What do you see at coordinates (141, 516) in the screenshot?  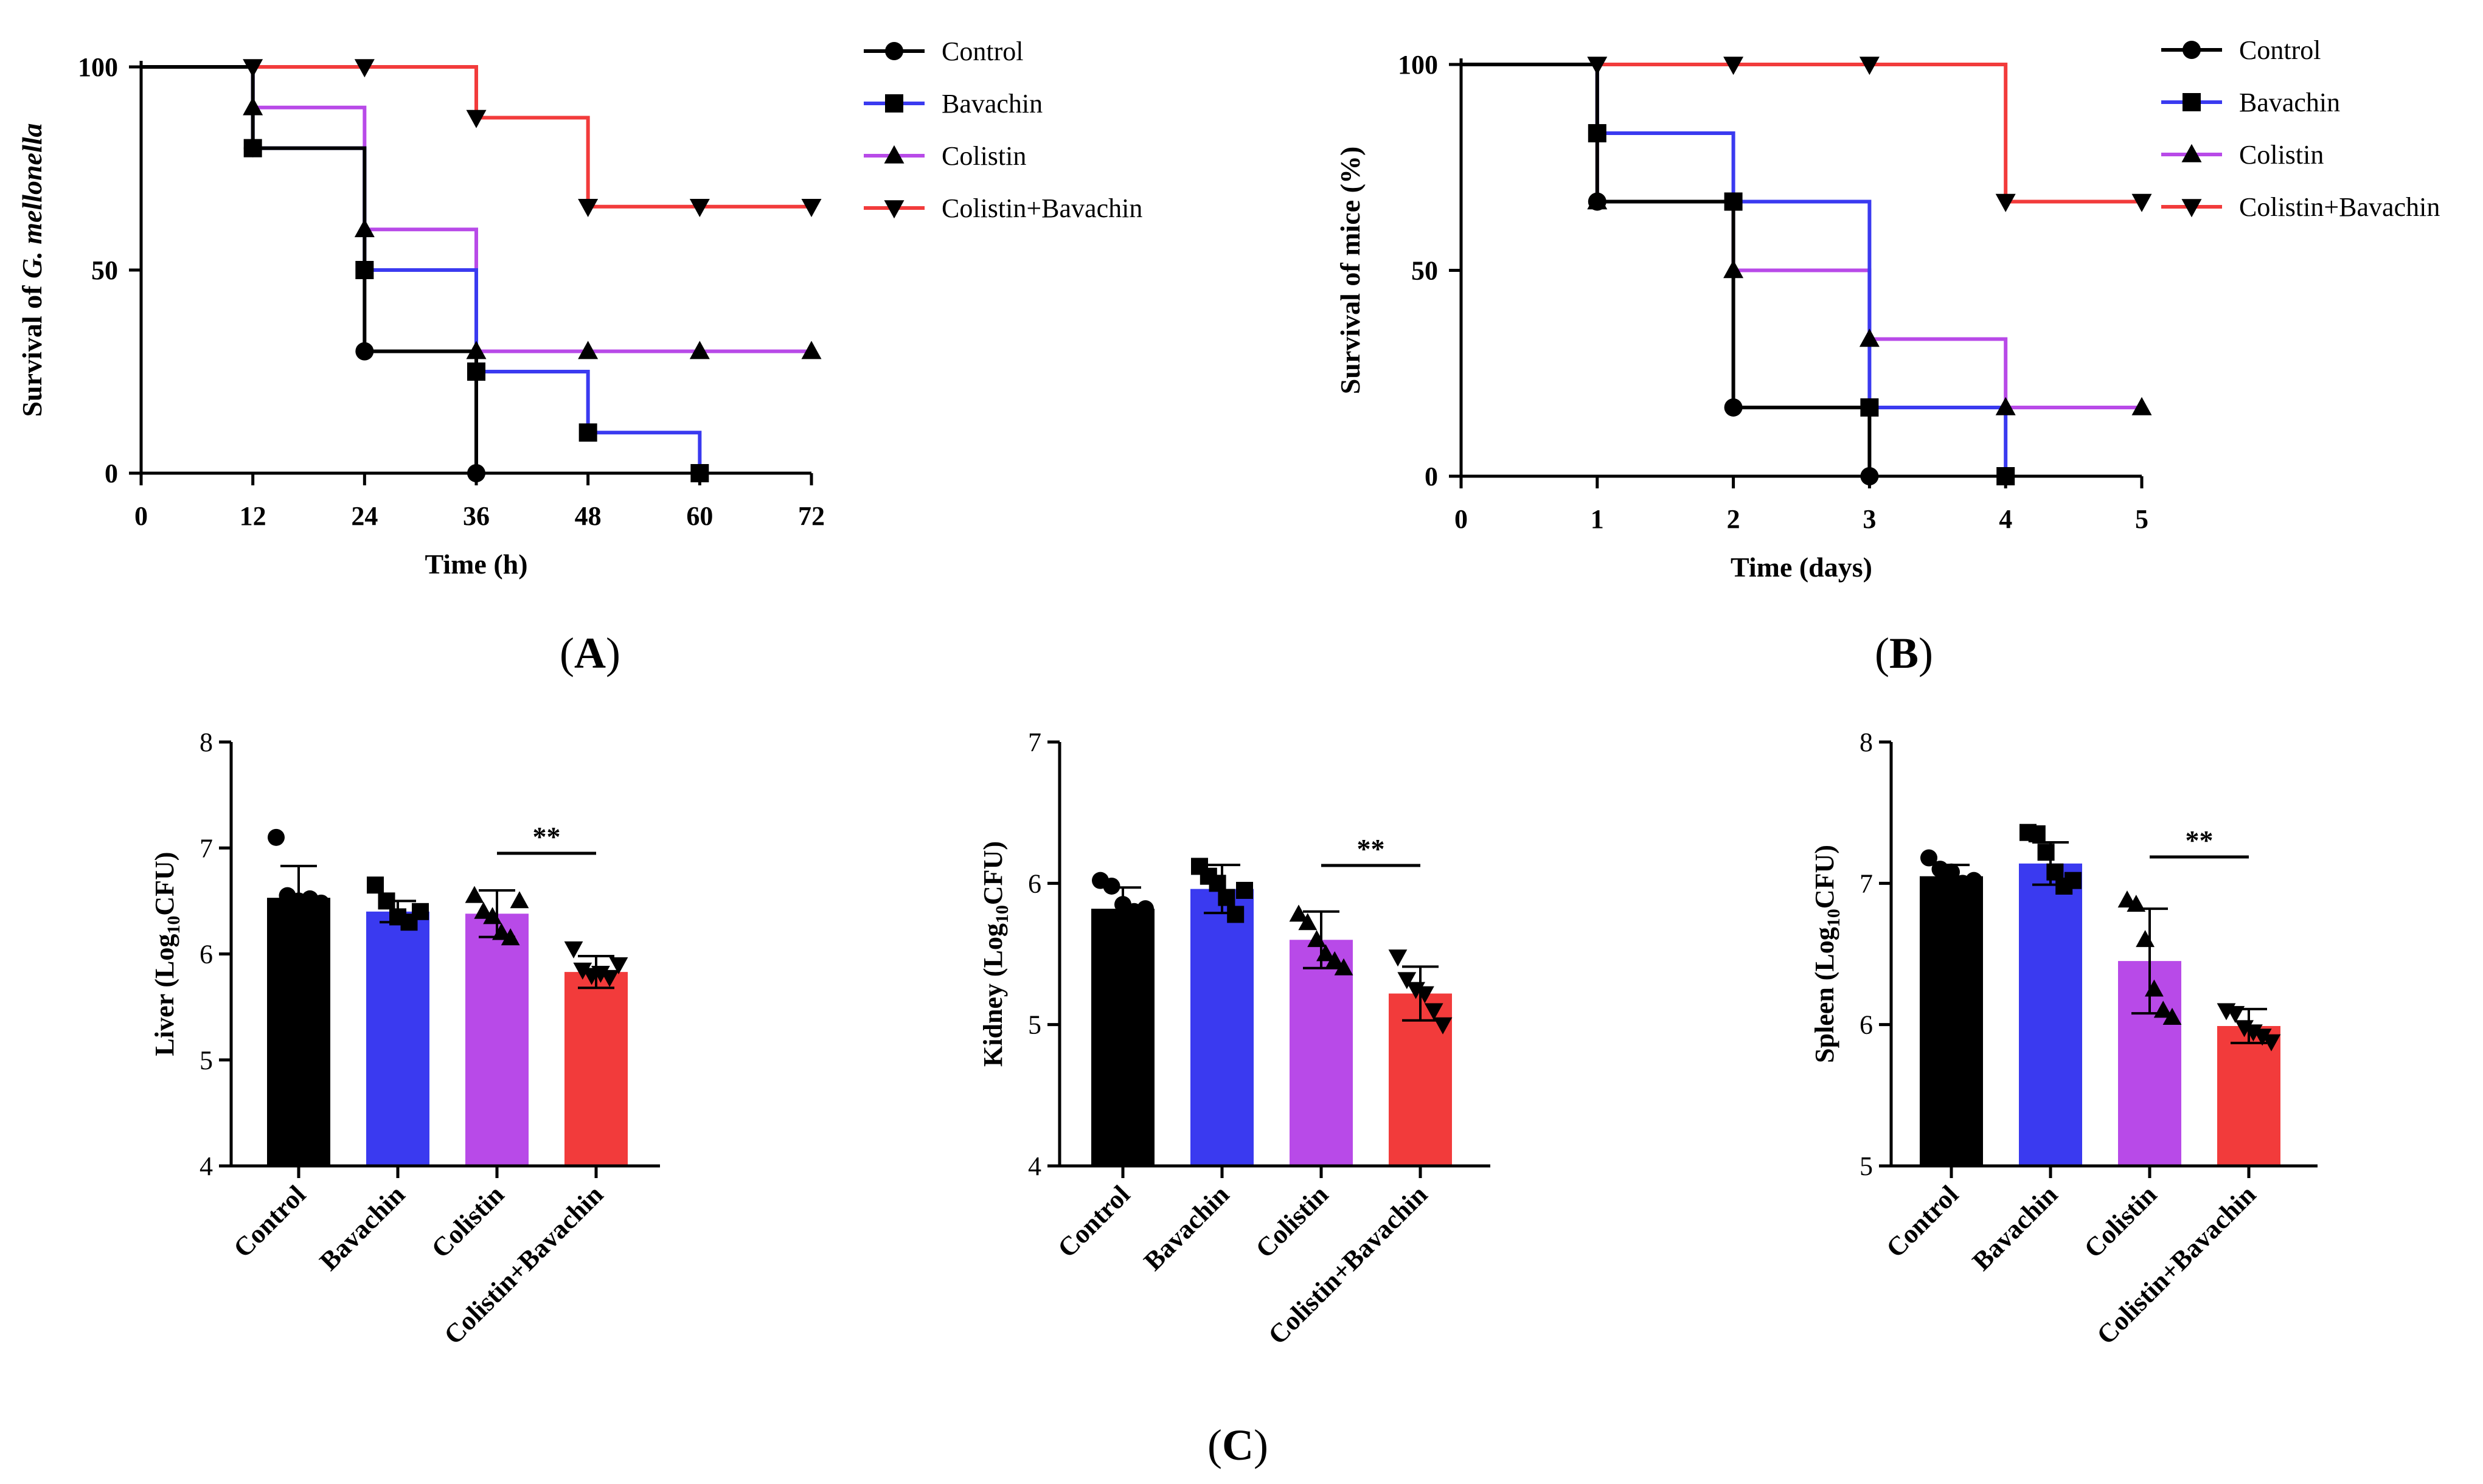 I see `x-tick-label: 0` at bounding box center [141, 516].